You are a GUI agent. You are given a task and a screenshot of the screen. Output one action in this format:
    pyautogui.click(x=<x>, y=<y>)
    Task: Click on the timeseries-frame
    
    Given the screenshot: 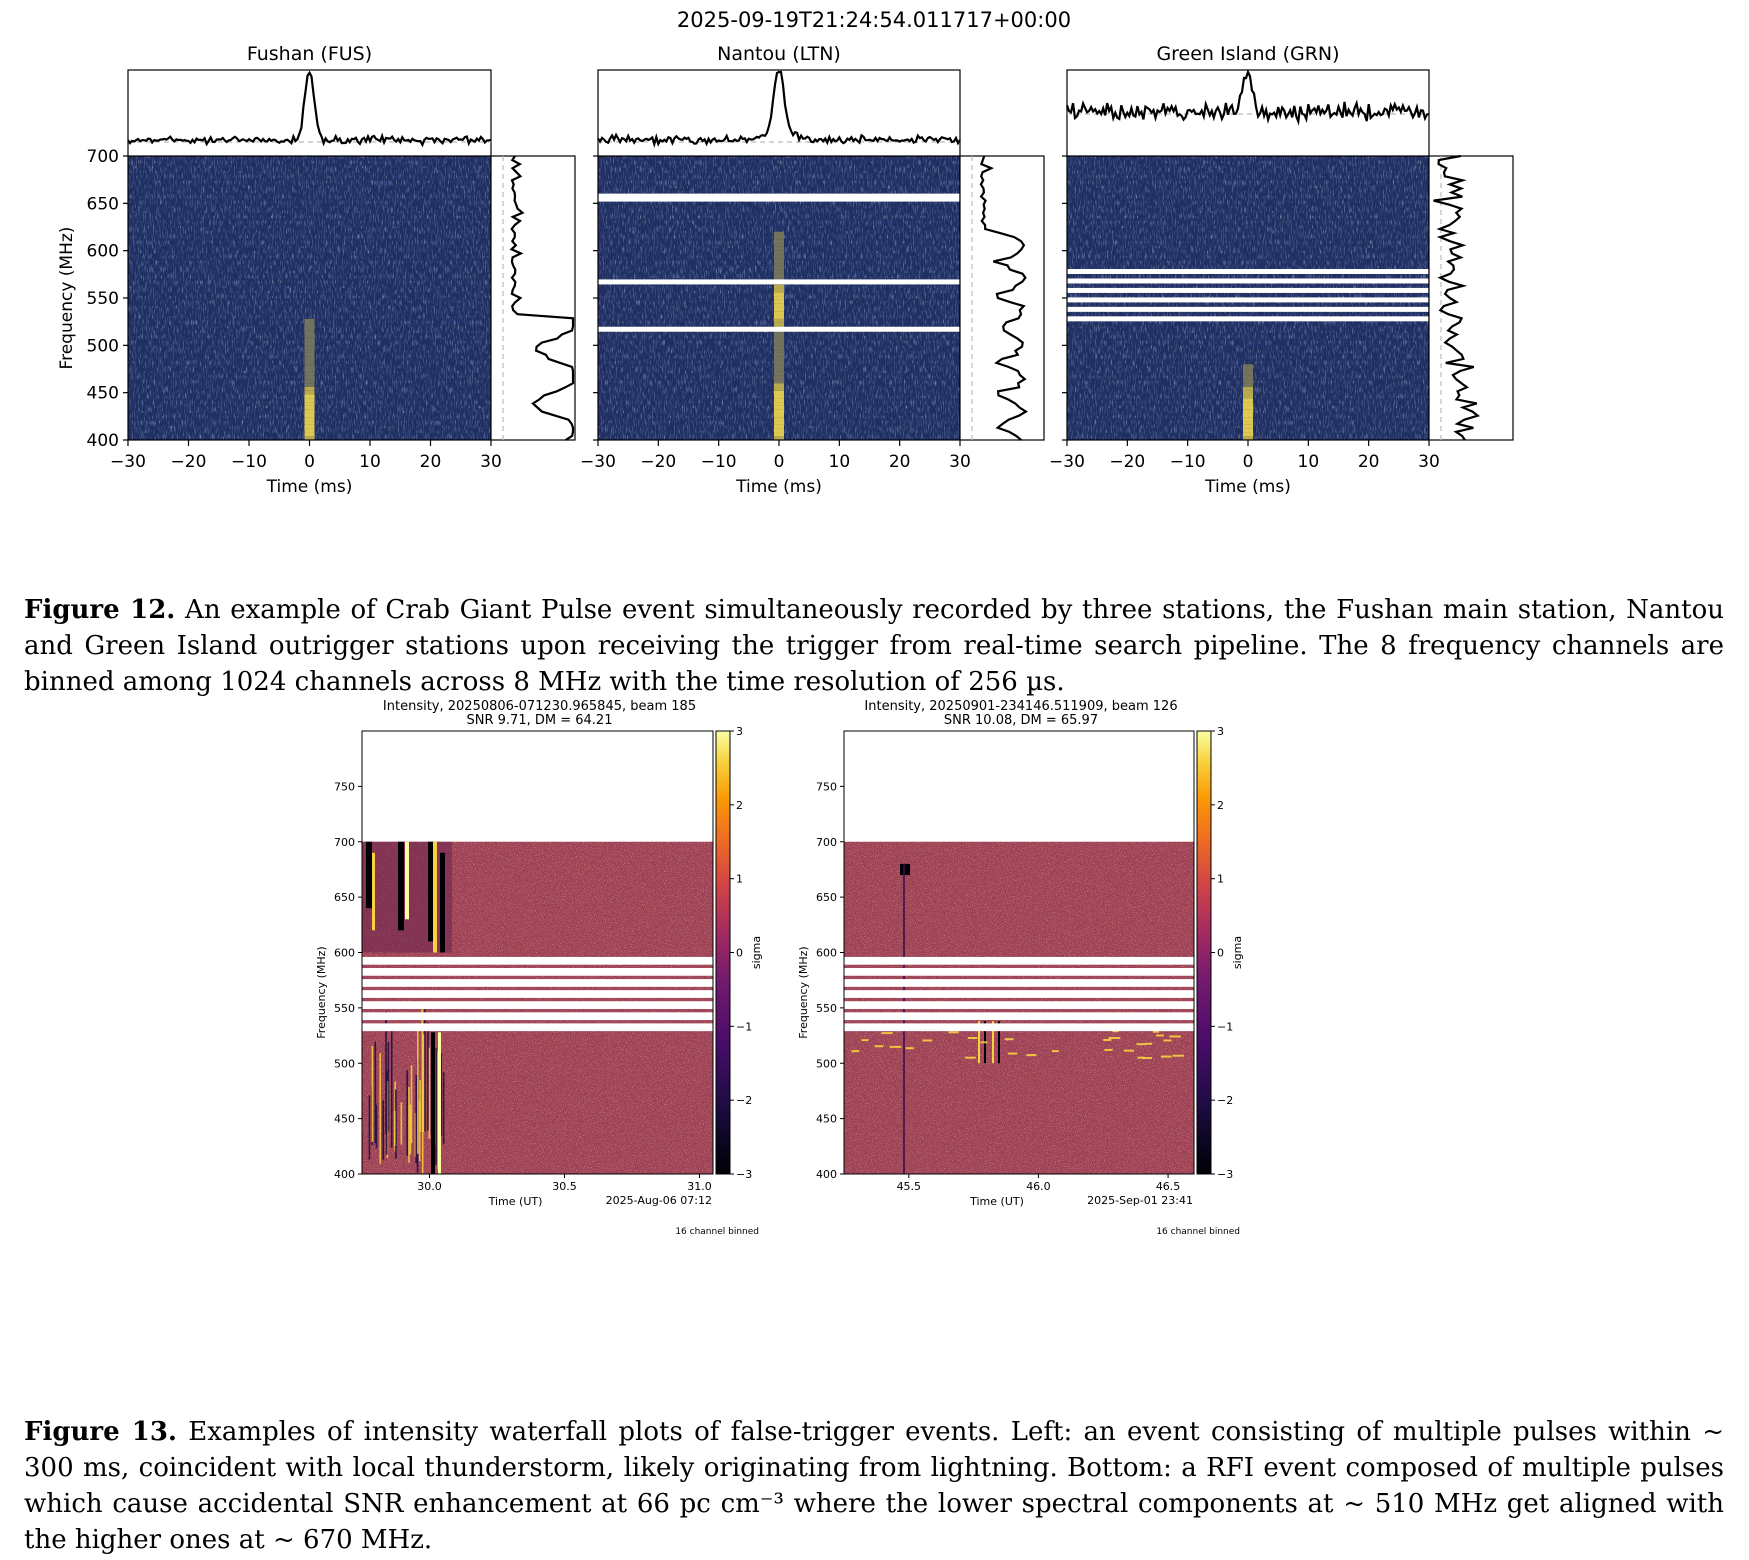 What is the action you would take?
    pyautogui.click(x=309, y=113)
    